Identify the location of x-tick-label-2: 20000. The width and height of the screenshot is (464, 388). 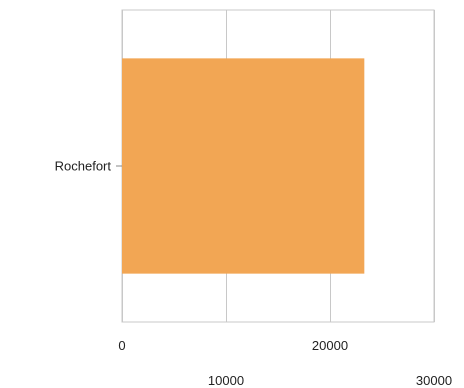
(330, 345).